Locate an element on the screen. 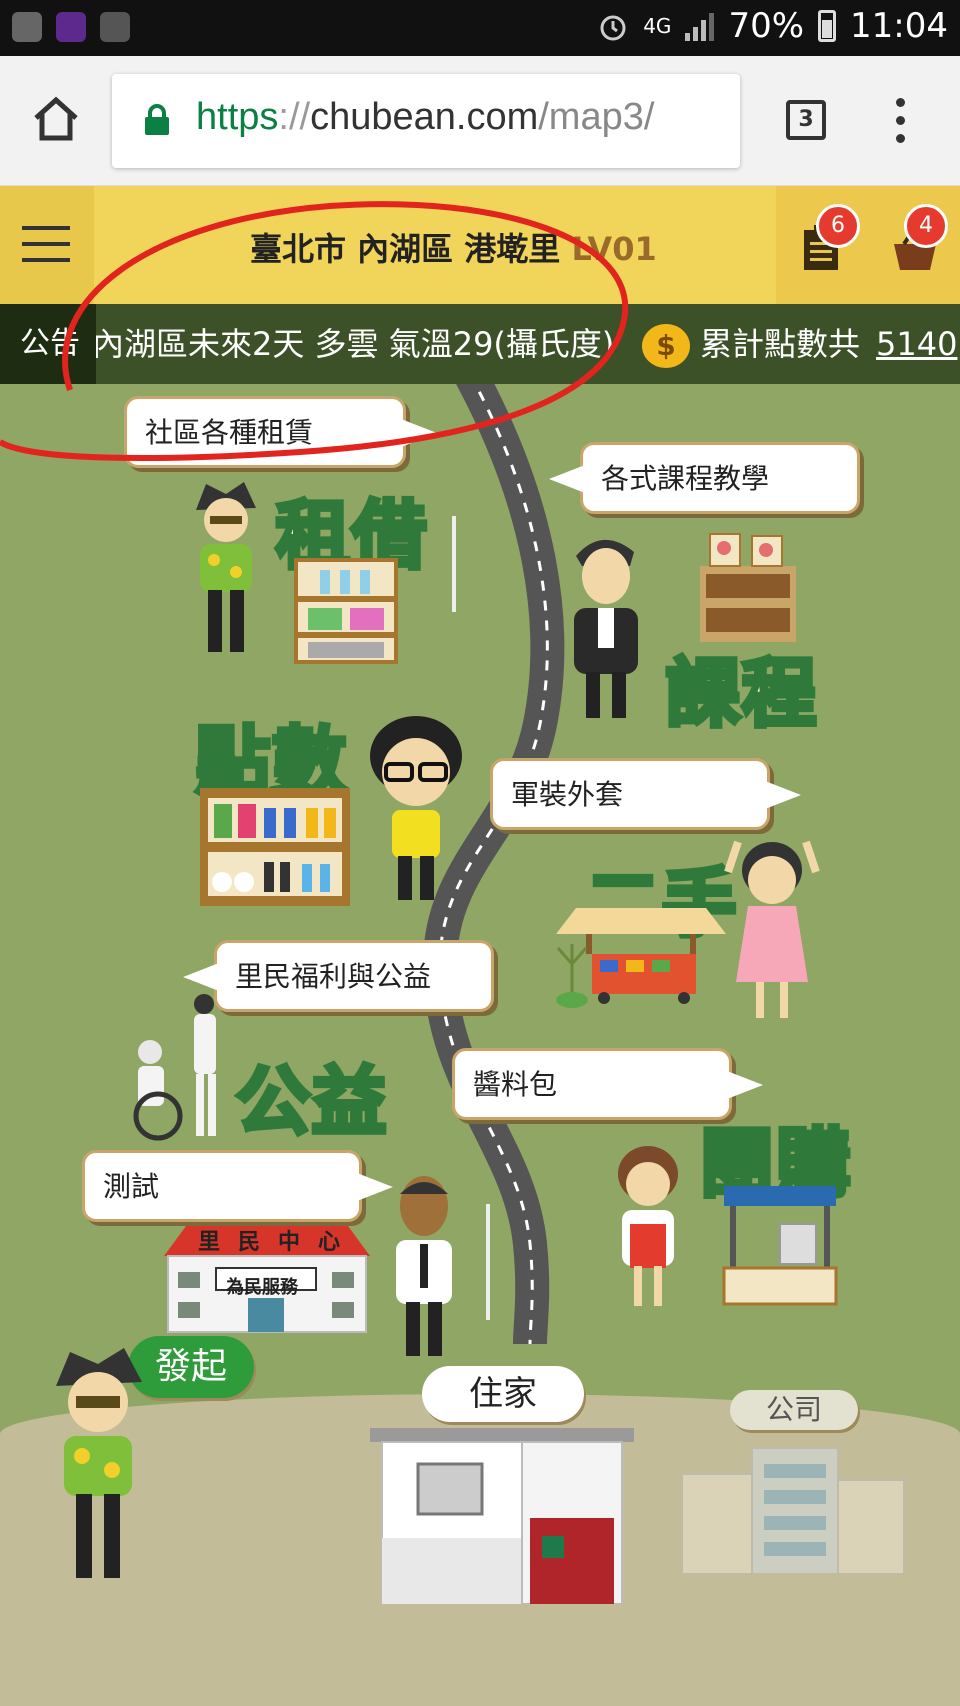  man-sunglasses-initiator is located at coordinates (99, 1463).